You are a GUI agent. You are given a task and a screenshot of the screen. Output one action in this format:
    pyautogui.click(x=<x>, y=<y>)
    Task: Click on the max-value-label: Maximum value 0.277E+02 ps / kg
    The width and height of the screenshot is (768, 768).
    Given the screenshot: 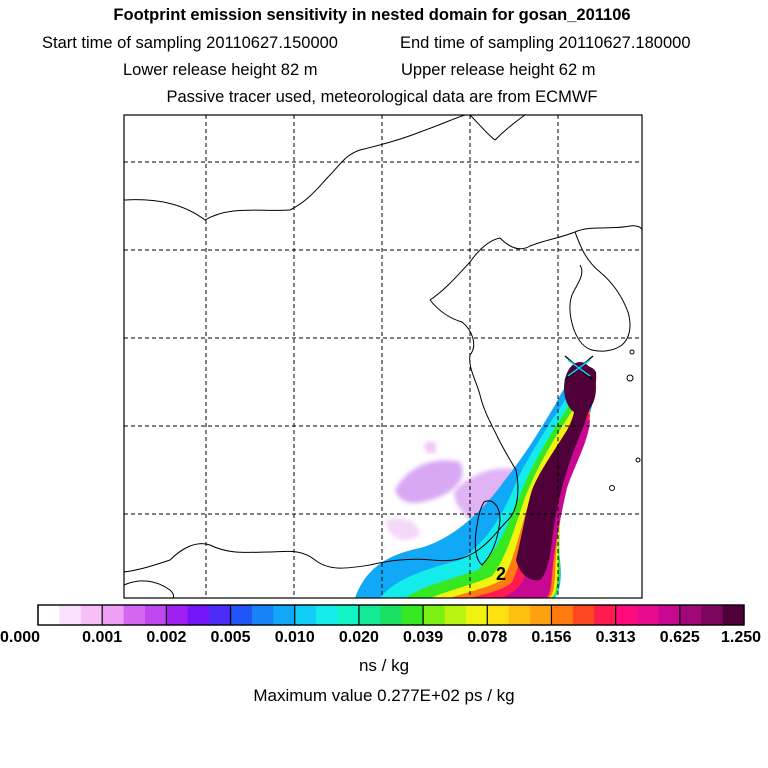 What is the action you would take?
    pyautogui.click(x=384, y=695)
    